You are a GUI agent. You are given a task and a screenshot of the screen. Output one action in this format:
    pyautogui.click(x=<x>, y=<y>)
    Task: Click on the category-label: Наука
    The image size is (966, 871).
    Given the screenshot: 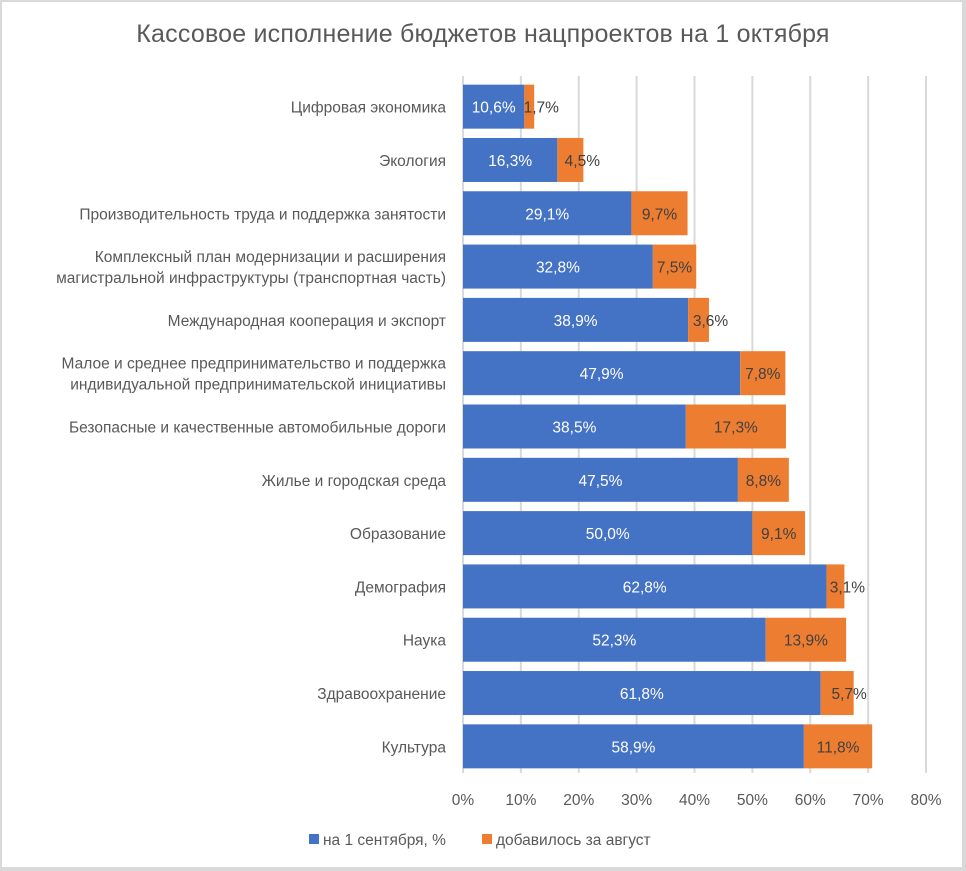 What is the action you would take?
    pyautogui.click(x=425, y=641)
    